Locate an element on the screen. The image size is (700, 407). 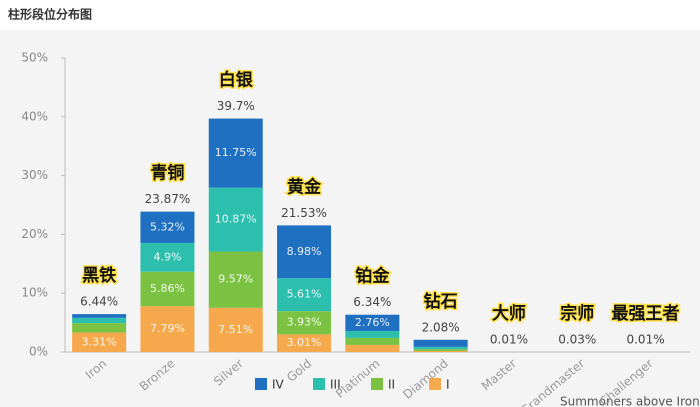
segment-label: 2.76% is located at coordinates (372, 322).